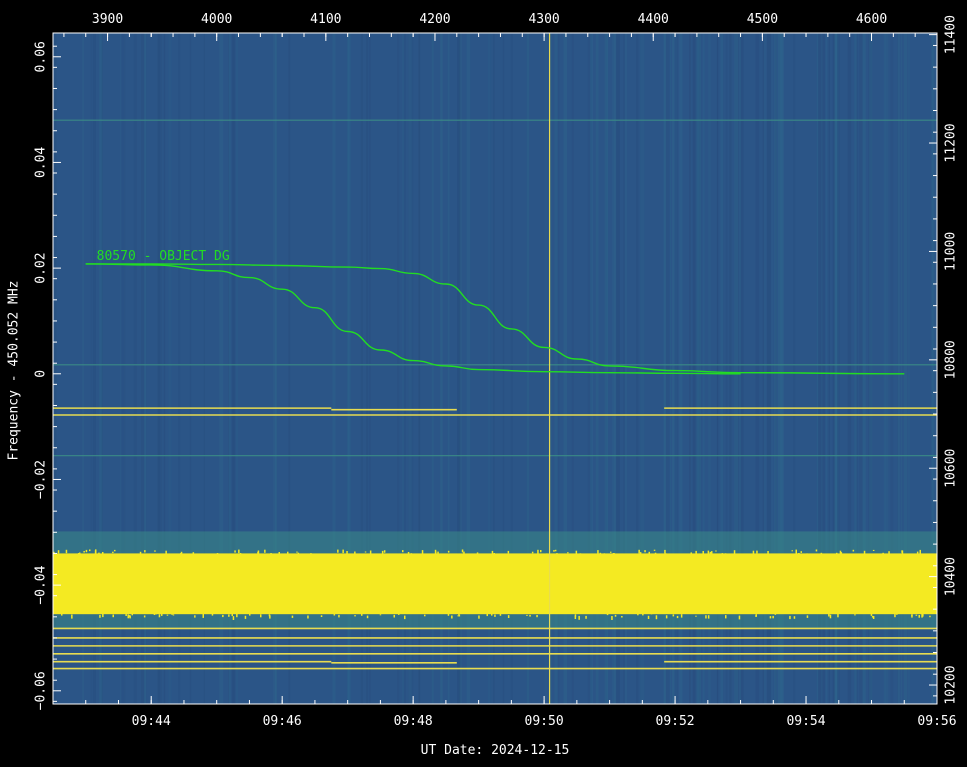 The image size is (967, 767). Describe the element at coordinates (107, 19) in the screenshot. I see `x-top-tick-label: 3900` at that location.